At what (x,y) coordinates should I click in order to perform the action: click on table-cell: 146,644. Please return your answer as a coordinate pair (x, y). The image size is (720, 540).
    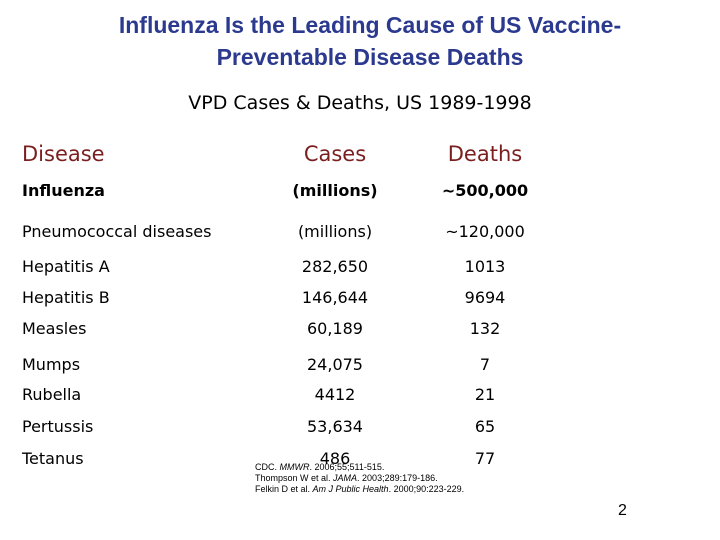
    Looking at the image, I should click on (335, 297).